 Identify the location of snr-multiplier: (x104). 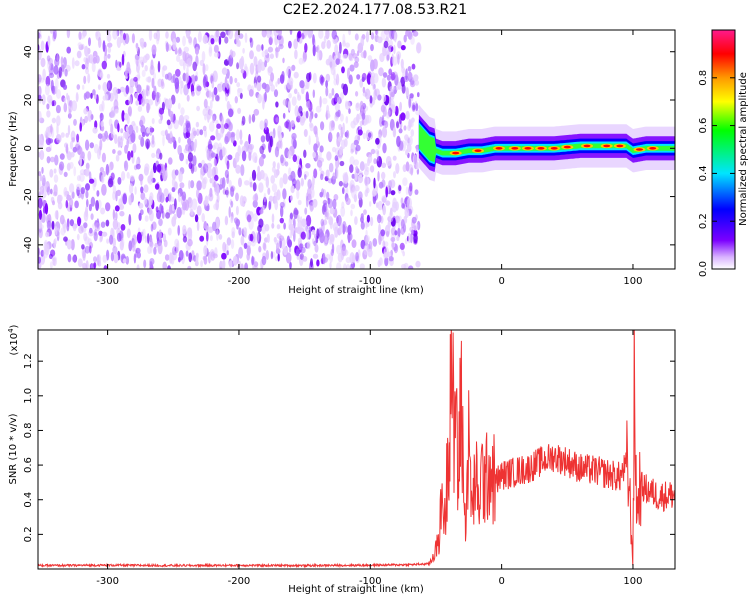
(13, 339).